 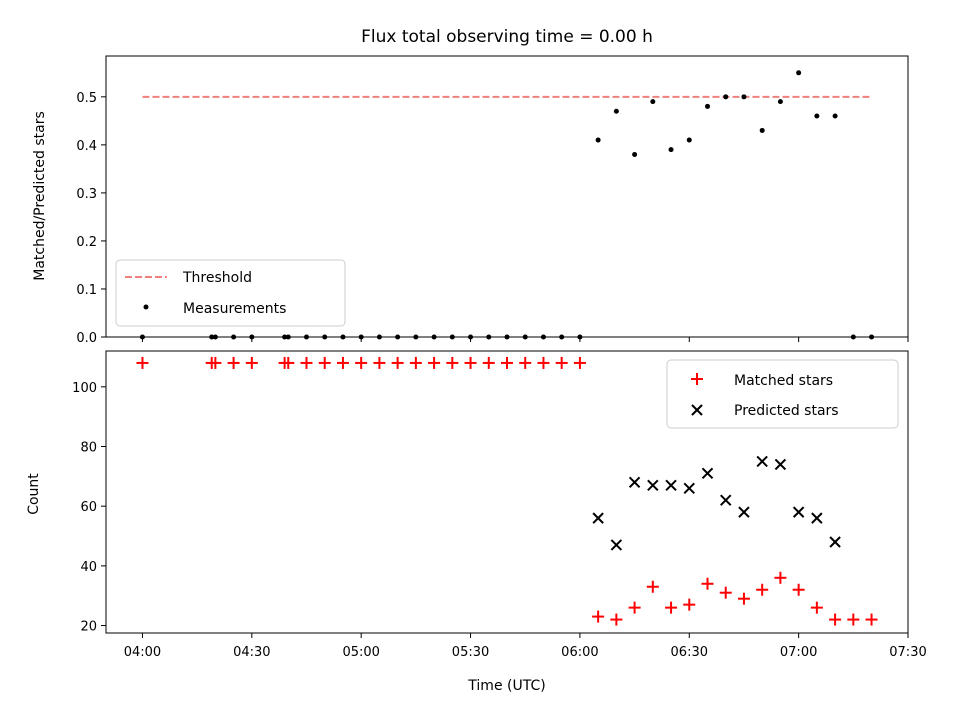 What do you see at coordinates (907, 652) in the screenshot?
I see `x-tick-label: 07:30` at bounding box center [907, 652].